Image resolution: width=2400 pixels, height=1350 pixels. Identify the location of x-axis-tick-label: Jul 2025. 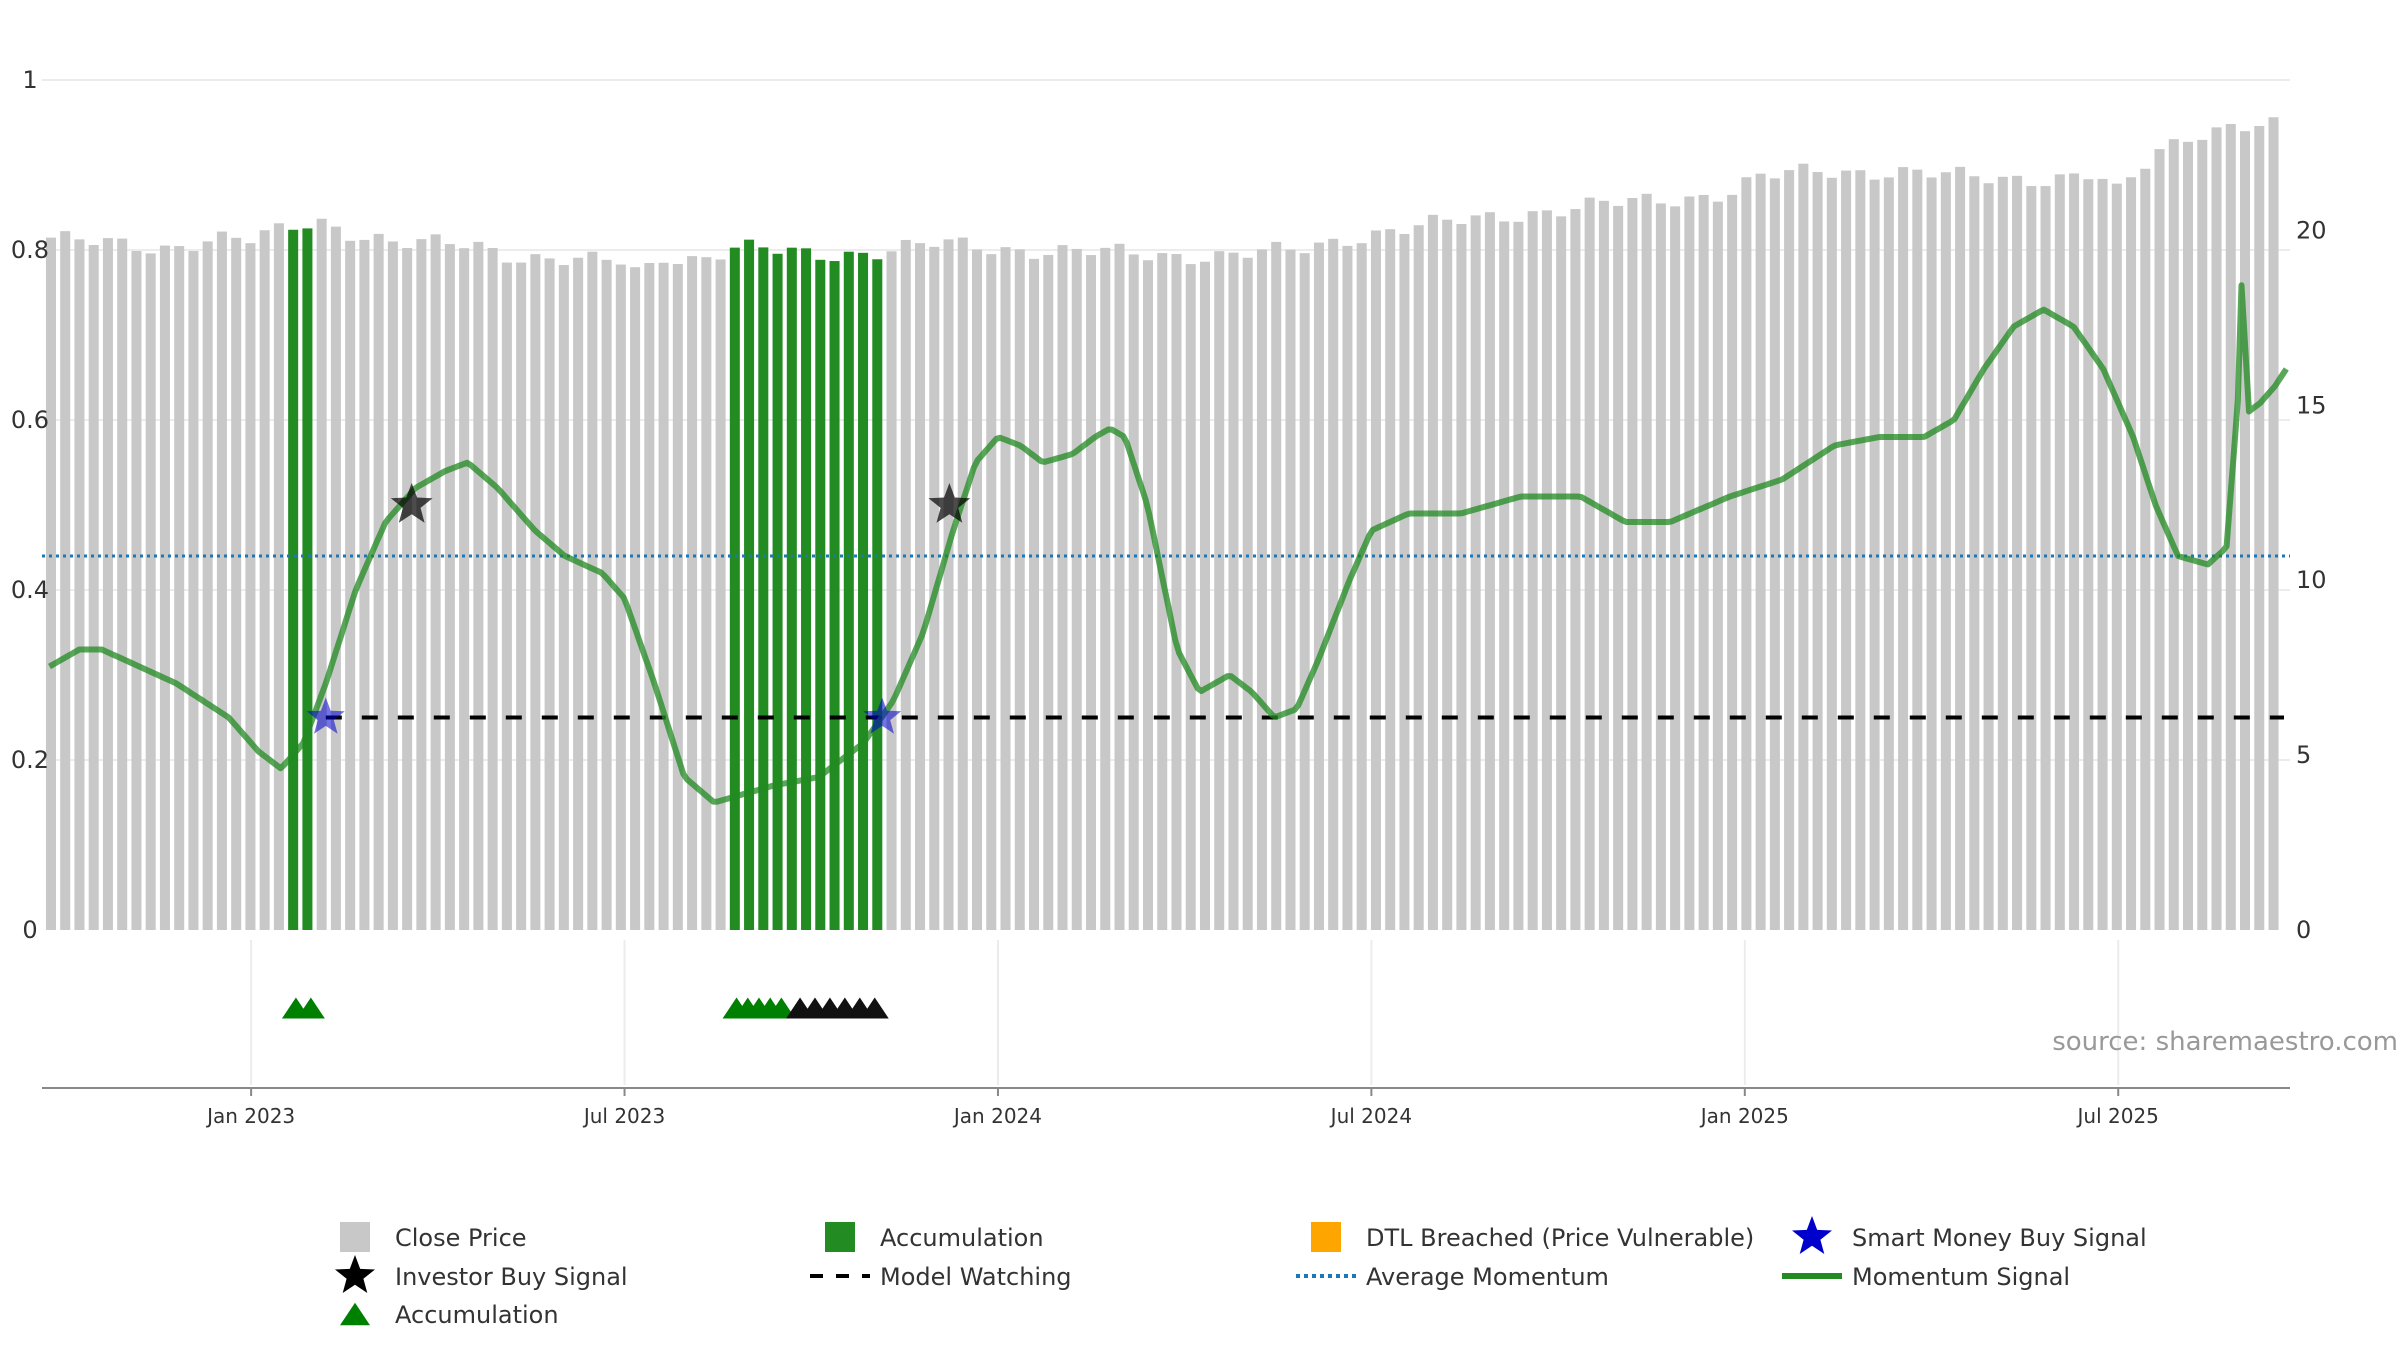
(2117, 1116).